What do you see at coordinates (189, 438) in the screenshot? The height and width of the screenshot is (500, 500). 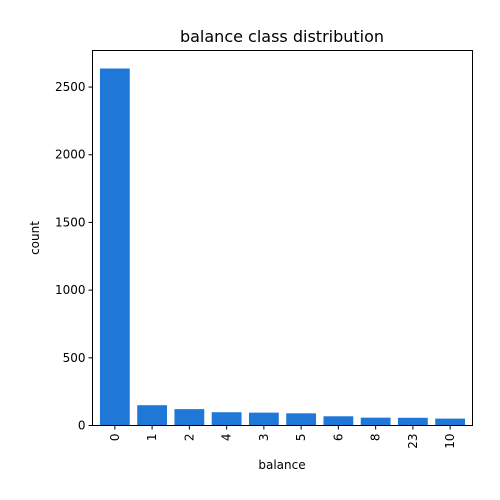 I see `x-tick-label: 2` at bounding box center [189, 438].